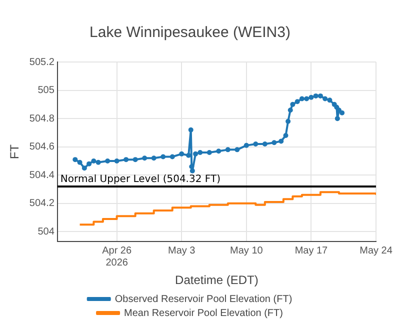 This screenshot has width=400, height=328. What do you see at coordinates (42, 147) in the screenshot?
I see `y-tick-label: 504.6` at bounding box center [42, 147].